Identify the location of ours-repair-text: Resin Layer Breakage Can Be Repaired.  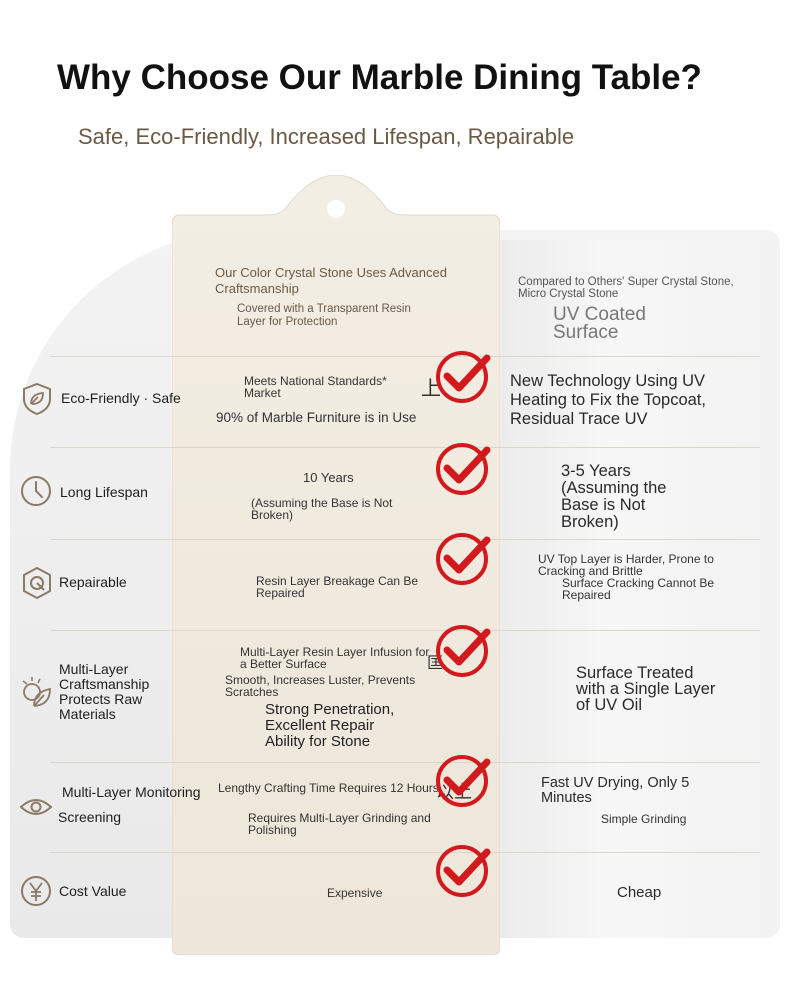
(337, 587).